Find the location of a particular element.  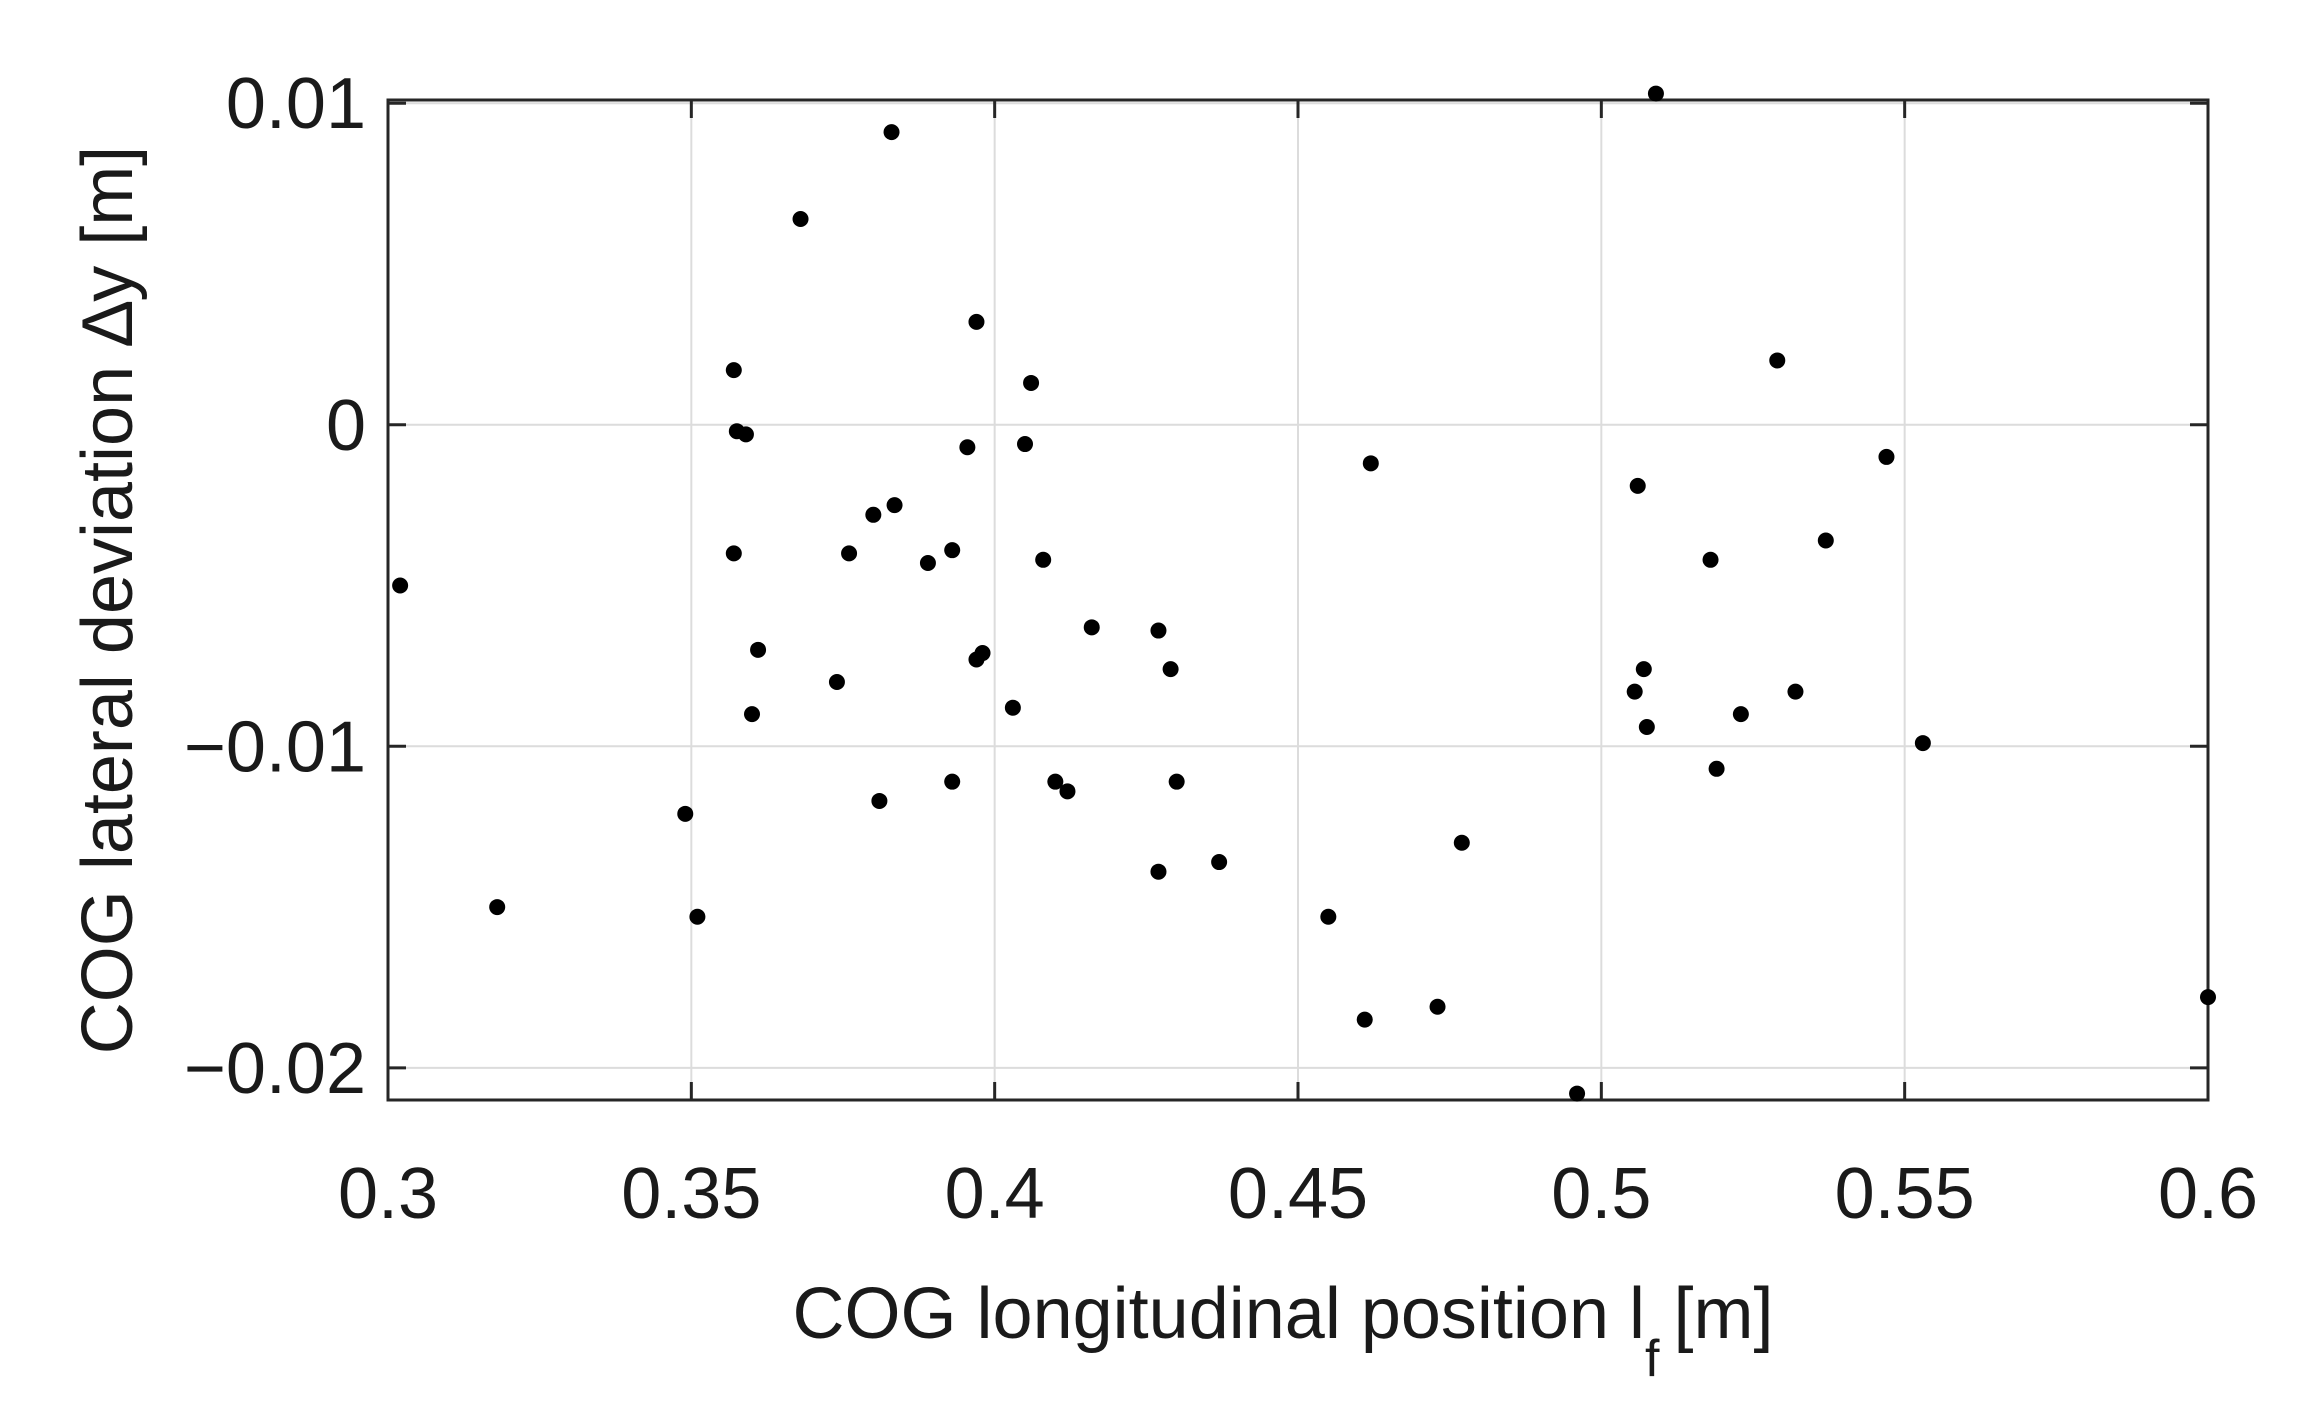

y-tick-label: 0.01 is located at coordinates (296, 104).